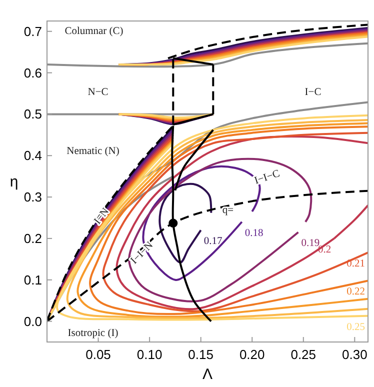 This screenshot has width=374, height=387. Describe the element at coordinates (94, 31) in the screenshot. I see `annotation: Columnar (C)` at that location.